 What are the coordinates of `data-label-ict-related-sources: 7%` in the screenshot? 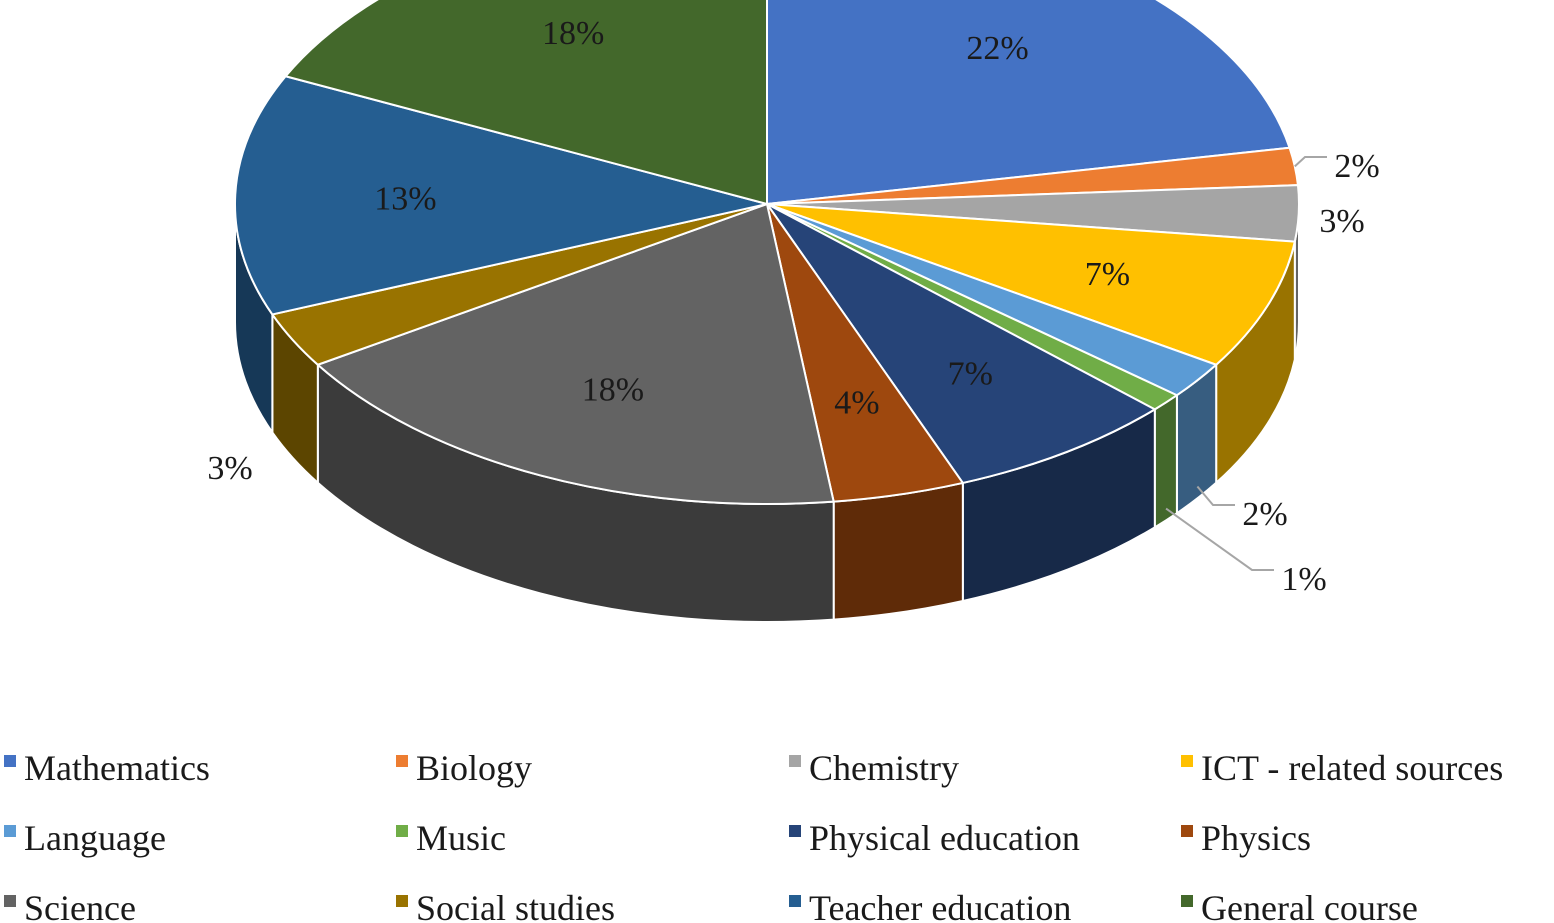 It's located at (1107, 274).